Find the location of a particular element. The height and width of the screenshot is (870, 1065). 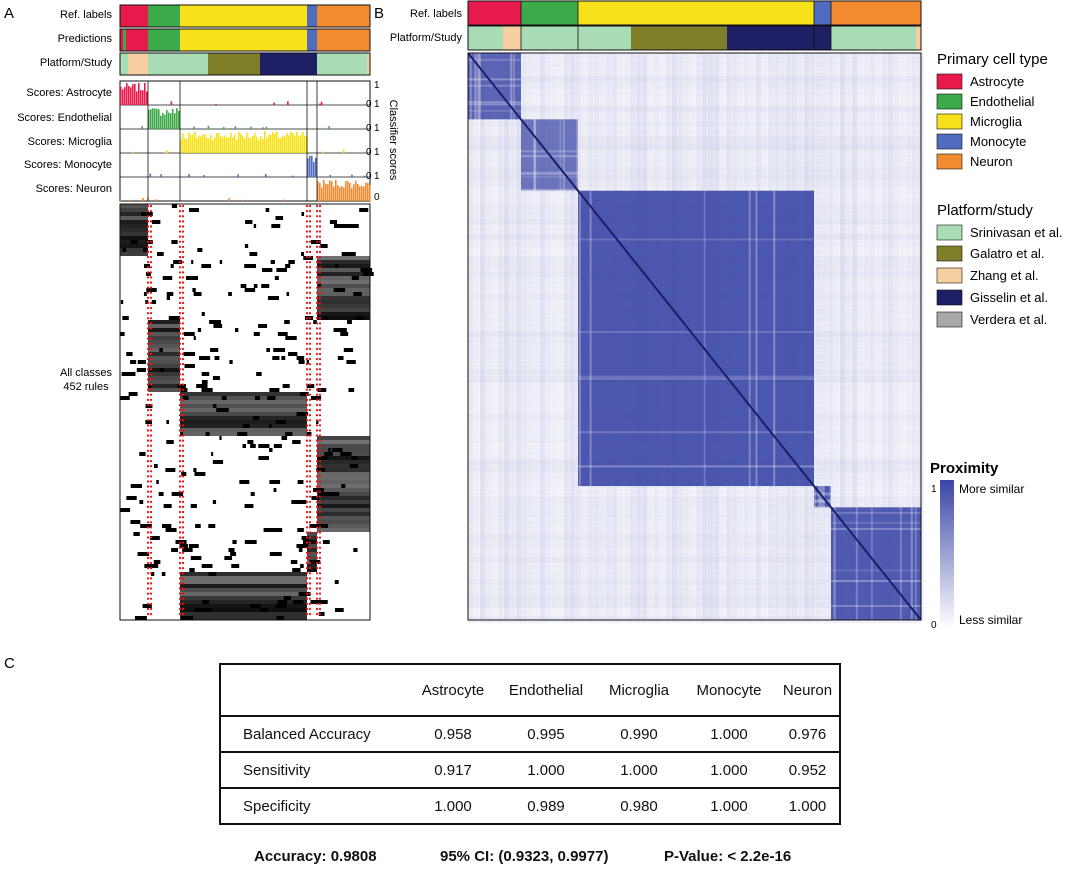

a-rules-heatmap is located at coordinates (246, 412).